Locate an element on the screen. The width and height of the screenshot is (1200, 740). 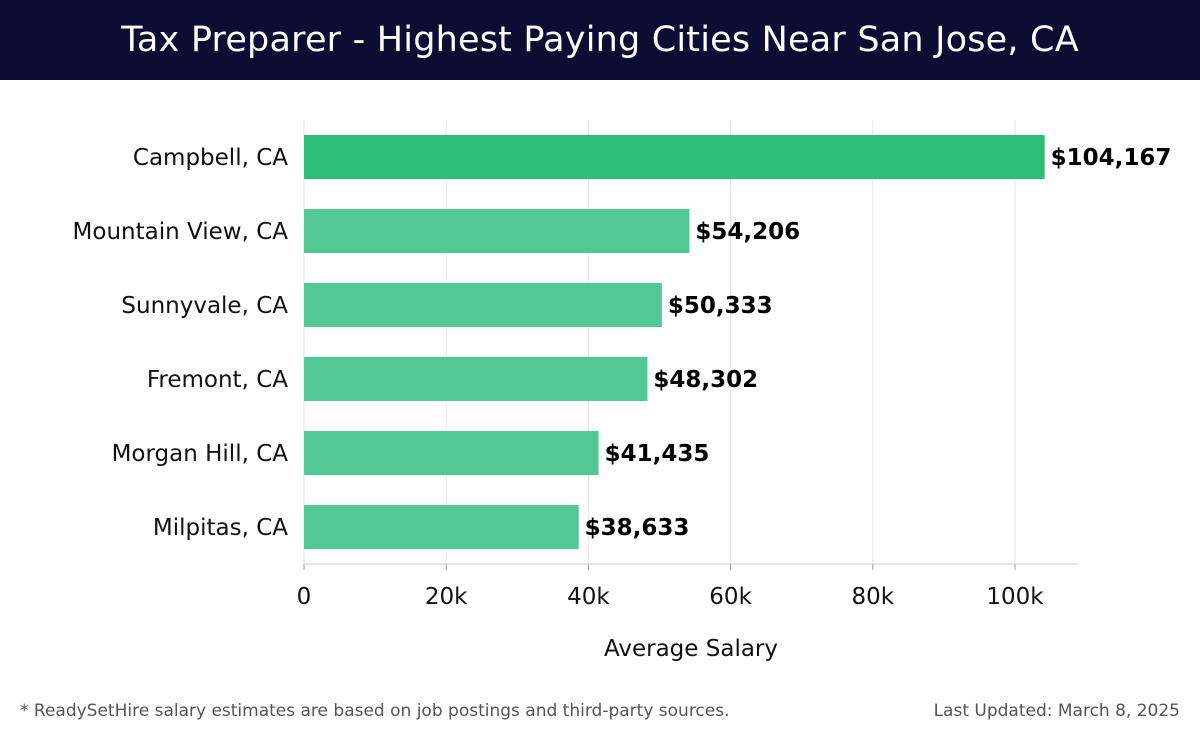
value-label: $41,435 is located at coordinates (657, 454).